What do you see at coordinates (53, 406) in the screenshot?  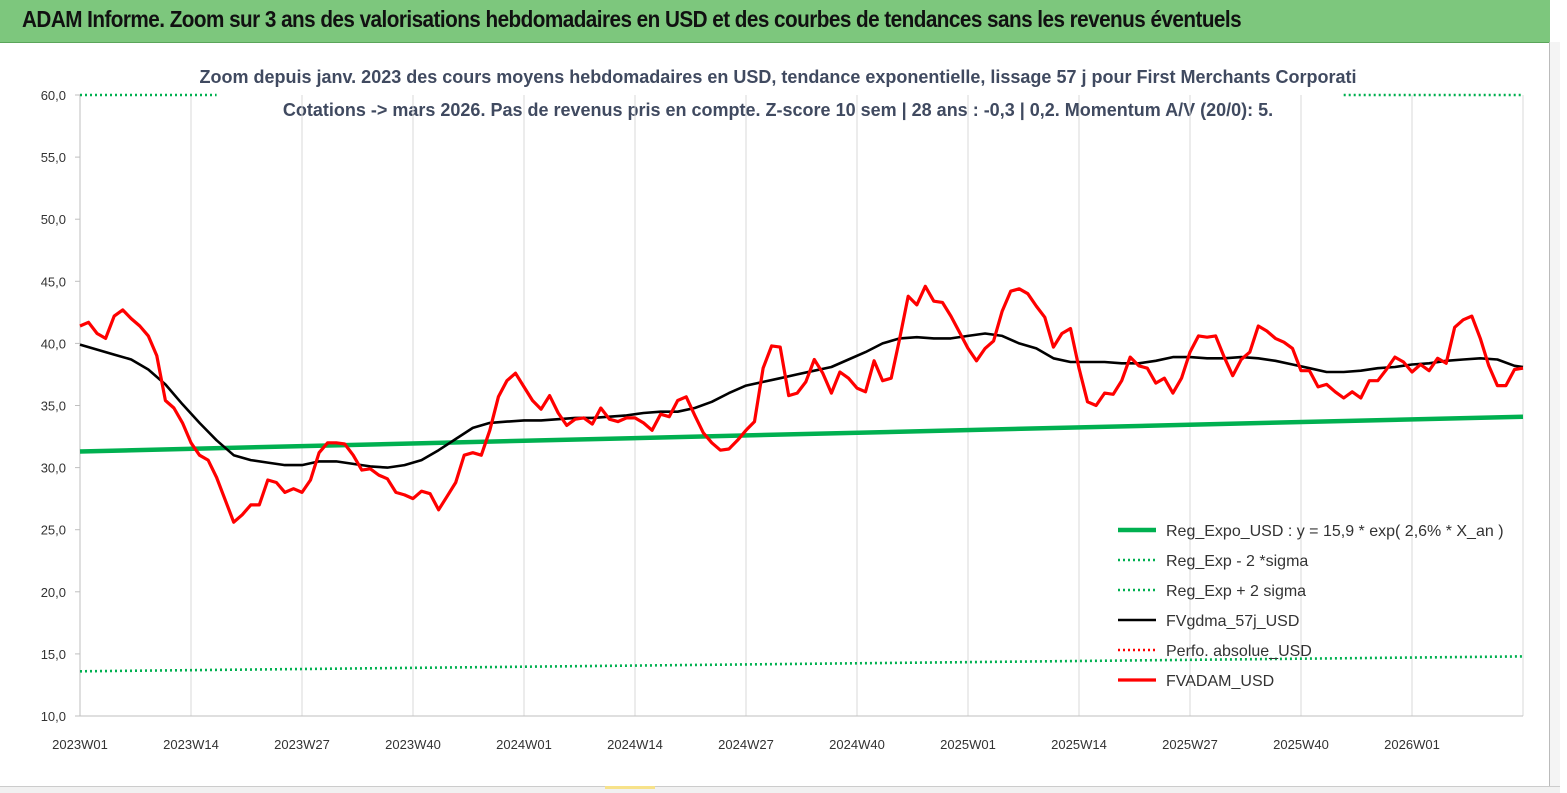 I see `y-tick-label: 35,0` at bounding box center [53, 406].